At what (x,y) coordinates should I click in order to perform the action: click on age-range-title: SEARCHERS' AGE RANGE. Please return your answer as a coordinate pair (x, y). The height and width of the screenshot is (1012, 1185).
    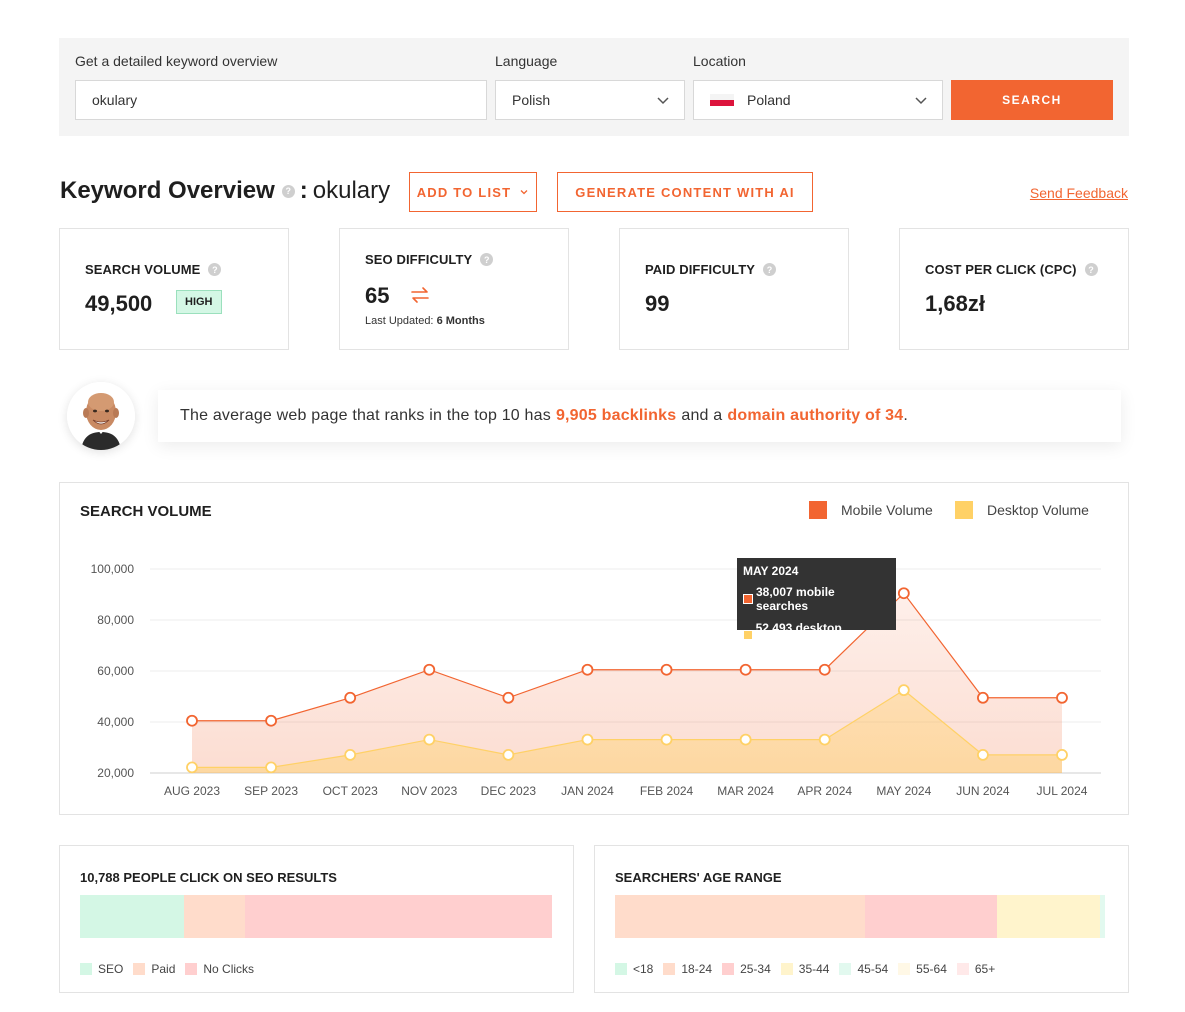
    Looking at the image, I should click on (698, 877).